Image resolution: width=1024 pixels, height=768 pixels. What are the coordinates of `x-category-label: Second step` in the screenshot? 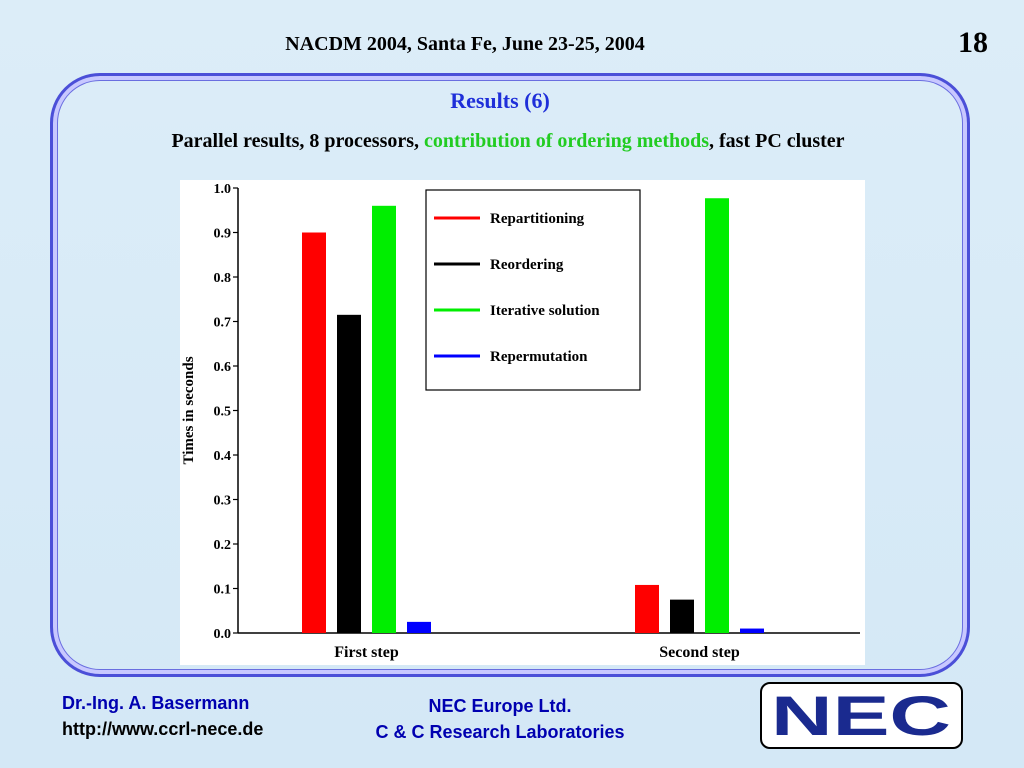 It's located at (699, 652).